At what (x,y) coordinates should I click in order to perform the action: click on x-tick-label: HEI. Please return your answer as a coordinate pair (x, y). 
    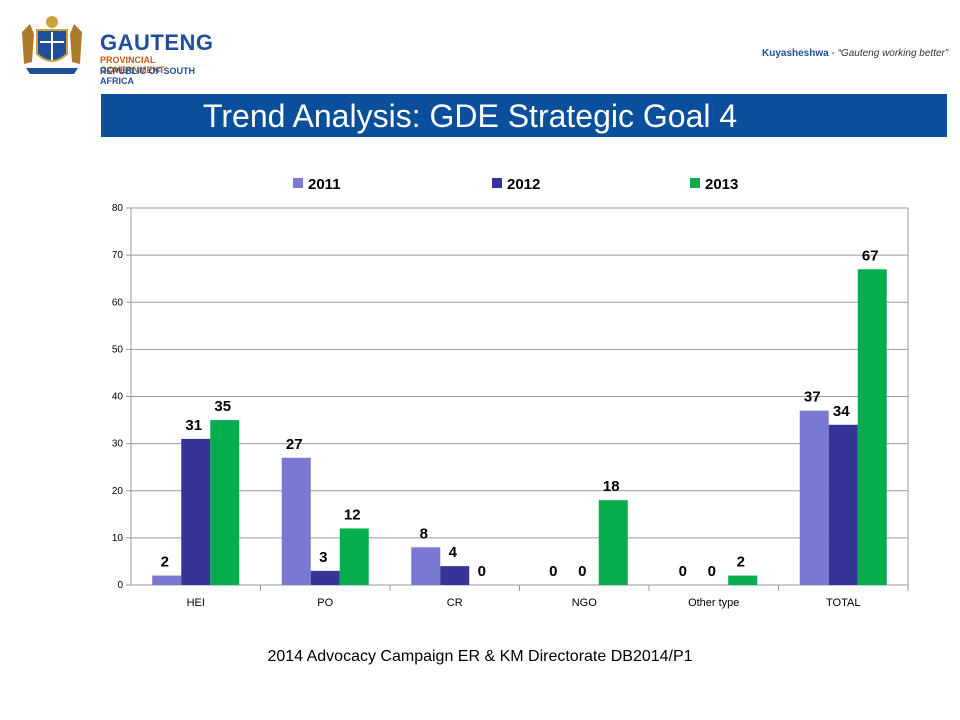
    Looking at the image, I should click on (196, 603).